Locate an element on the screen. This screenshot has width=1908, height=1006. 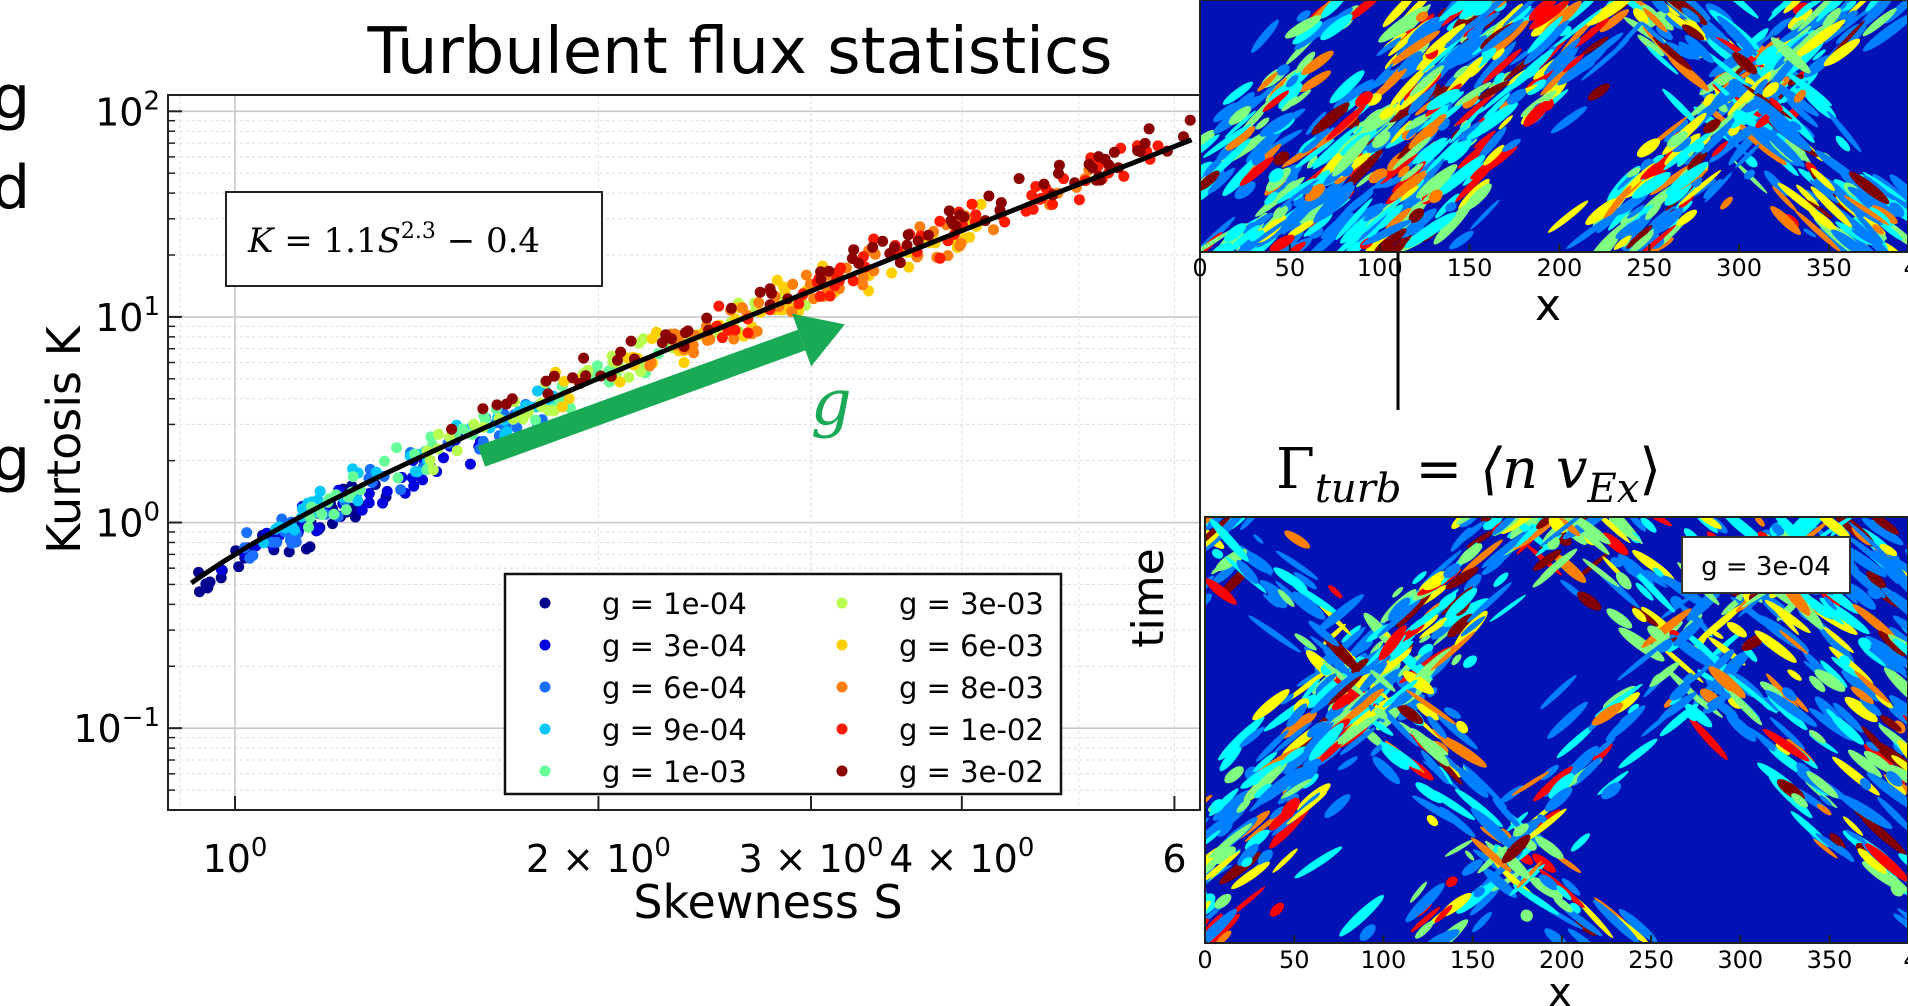
left-fragment-2: d is located at coordinates (15, 188).